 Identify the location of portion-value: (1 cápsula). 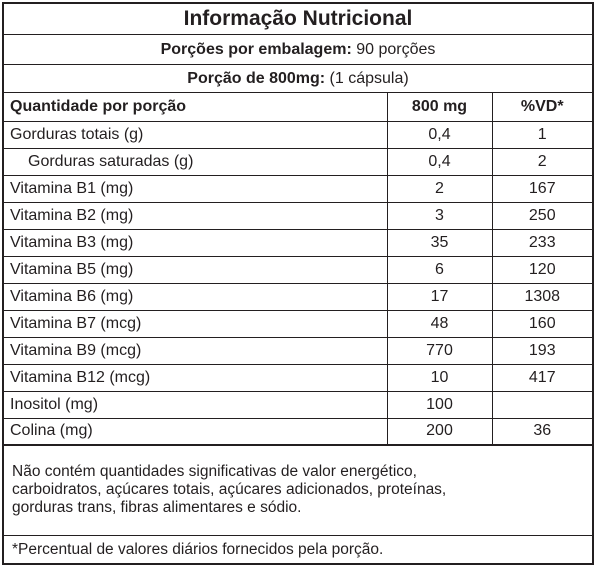
(367, 78).